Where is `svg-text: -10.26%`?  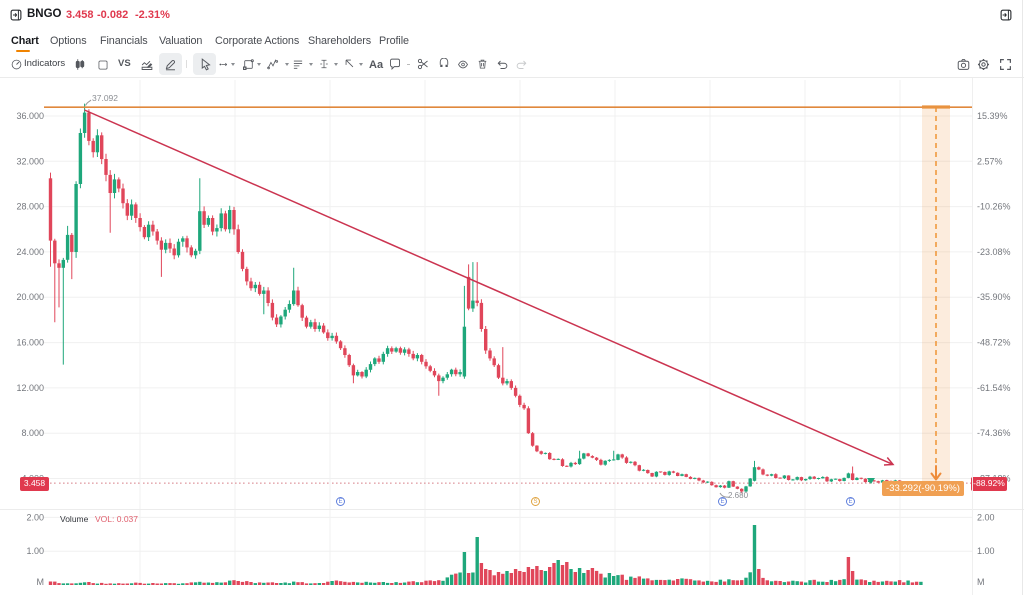 svg-text: -10.26% is located at coordinates (994, 207).